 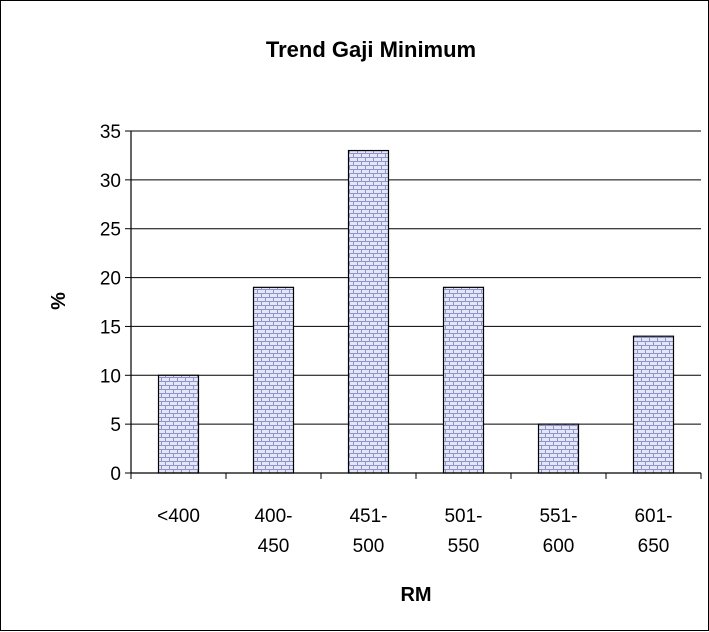 What do you see at coordinates (371, 49) in the screenshot?
I see `chart-title: Trend Gaji Minimum` at bounding box center [371, 49].